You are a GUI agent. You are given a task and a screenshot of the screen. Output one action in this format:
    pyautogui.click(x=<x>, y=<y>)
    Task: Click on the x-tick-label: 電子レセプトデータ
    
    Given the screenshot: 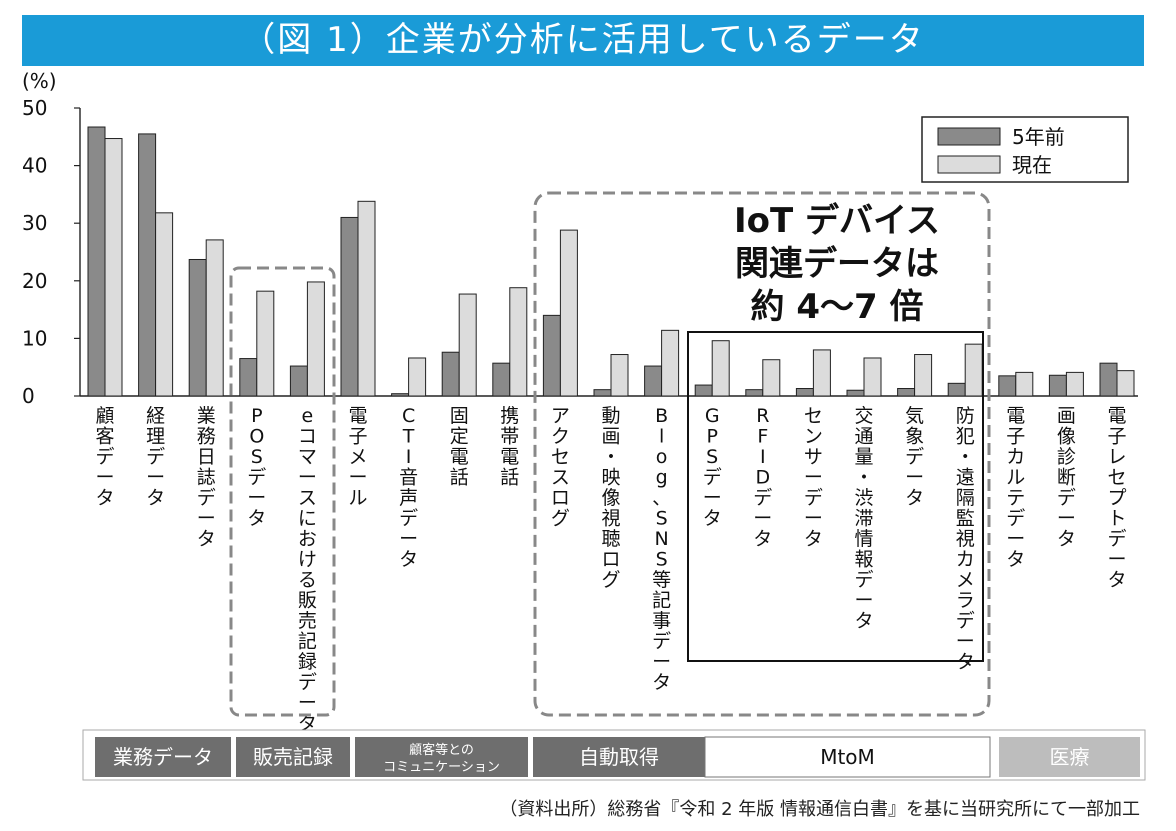 What is the action you would take?
    pyautogui.click(x=1116, y=498)
    